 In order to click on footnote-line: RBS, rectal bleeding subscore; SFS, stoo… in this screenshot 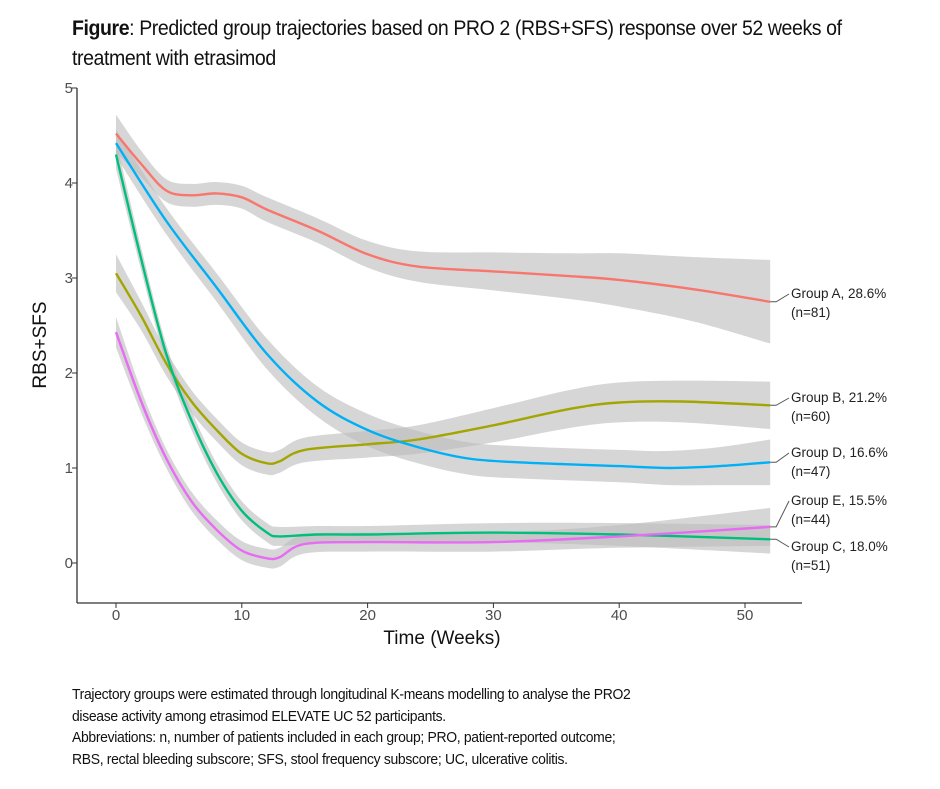, I will do `click(320, 759)`.